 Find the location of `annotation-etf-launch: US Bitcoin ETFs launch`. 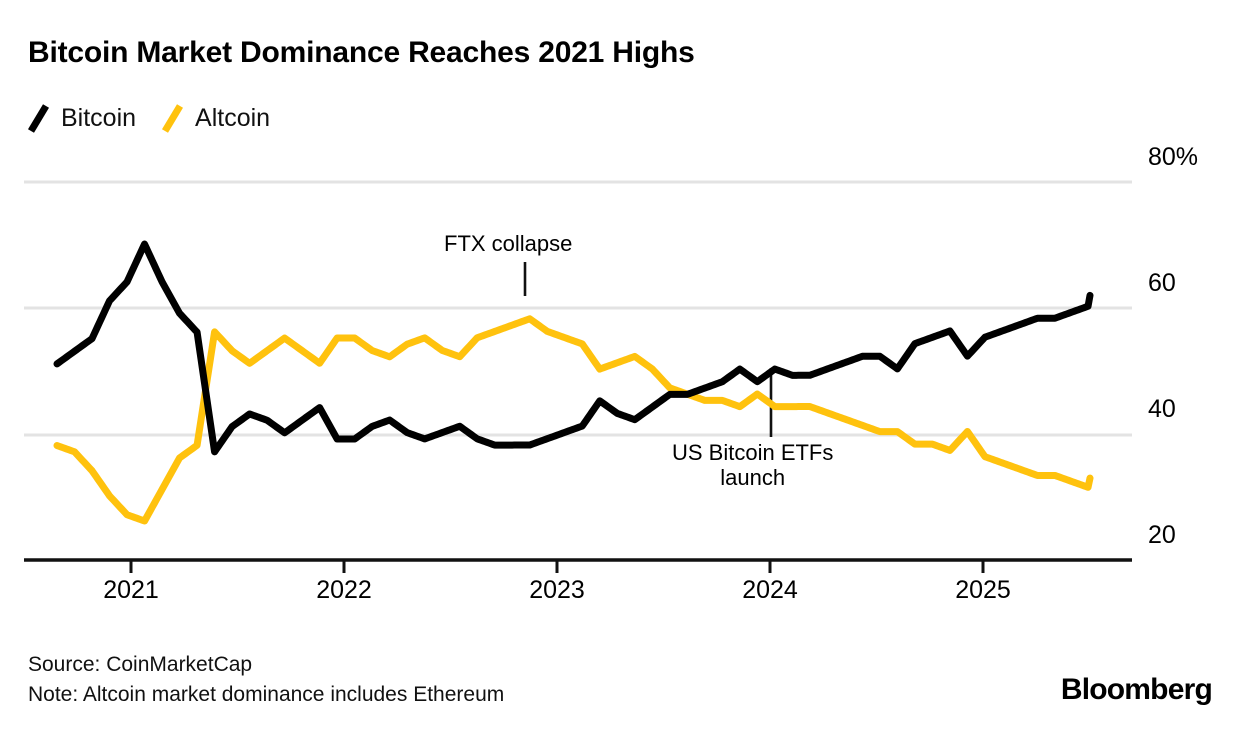

annotation-etf-launch: US Bitcoin ETFs launch is located at coordinates (753, 465).